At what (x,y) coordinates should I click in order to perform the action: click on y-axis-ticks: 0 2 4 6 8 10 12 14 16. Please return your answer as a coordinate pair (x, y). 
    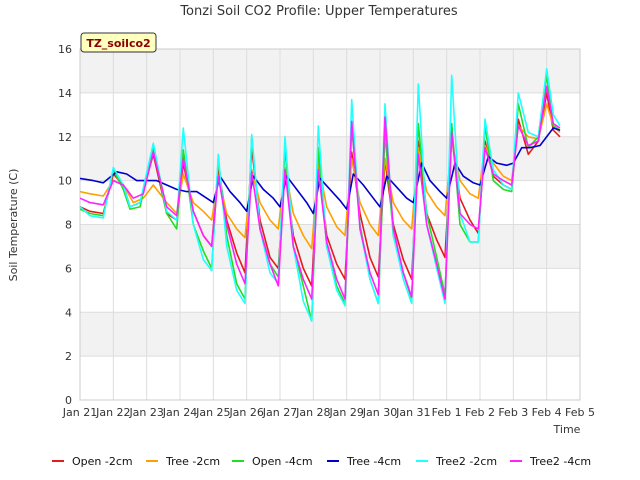
    Looking at the image, I should click on (65, 225).